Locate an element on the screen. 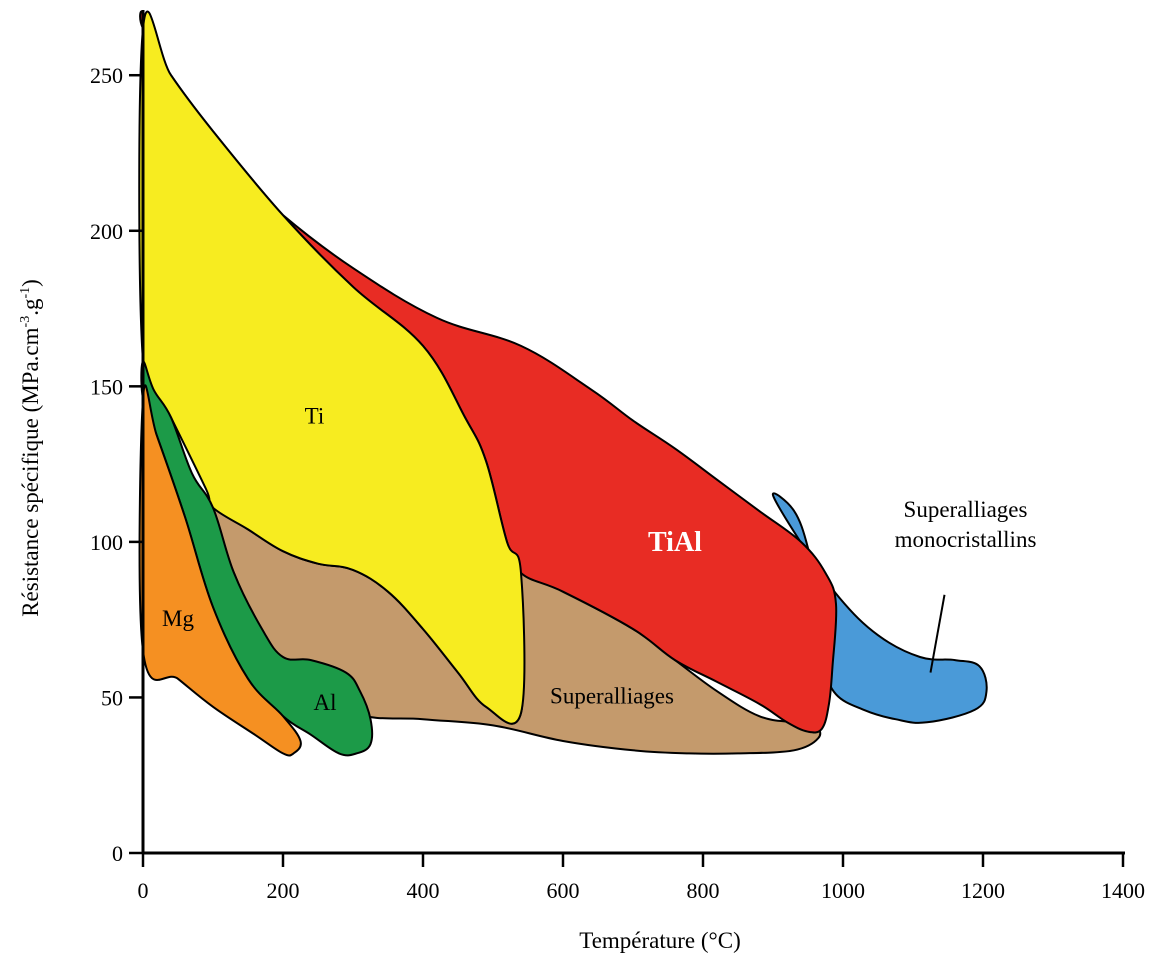 Image resolution: width=1164 pixels, height=956 pixels. x-tick-label-1000: 1000 is located at coordinates (843, 890).